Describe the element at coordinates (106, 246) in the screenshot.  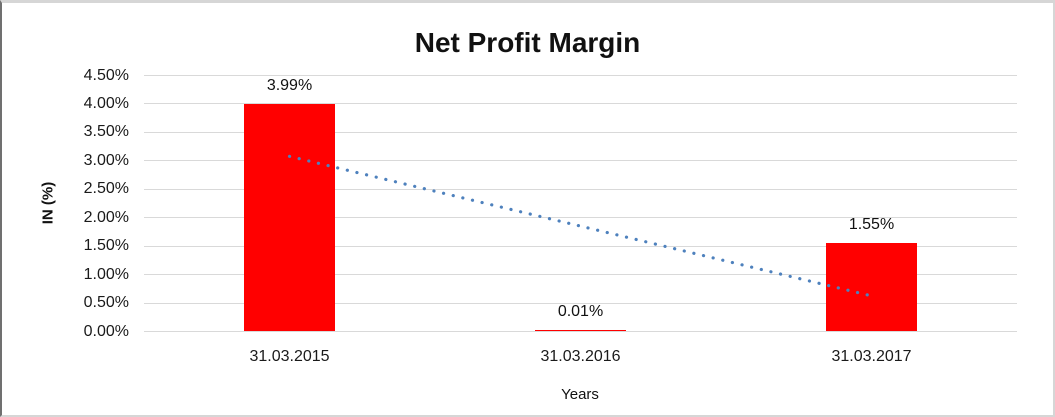
I see `y-axis-tick-label: 1.50%` at that location.